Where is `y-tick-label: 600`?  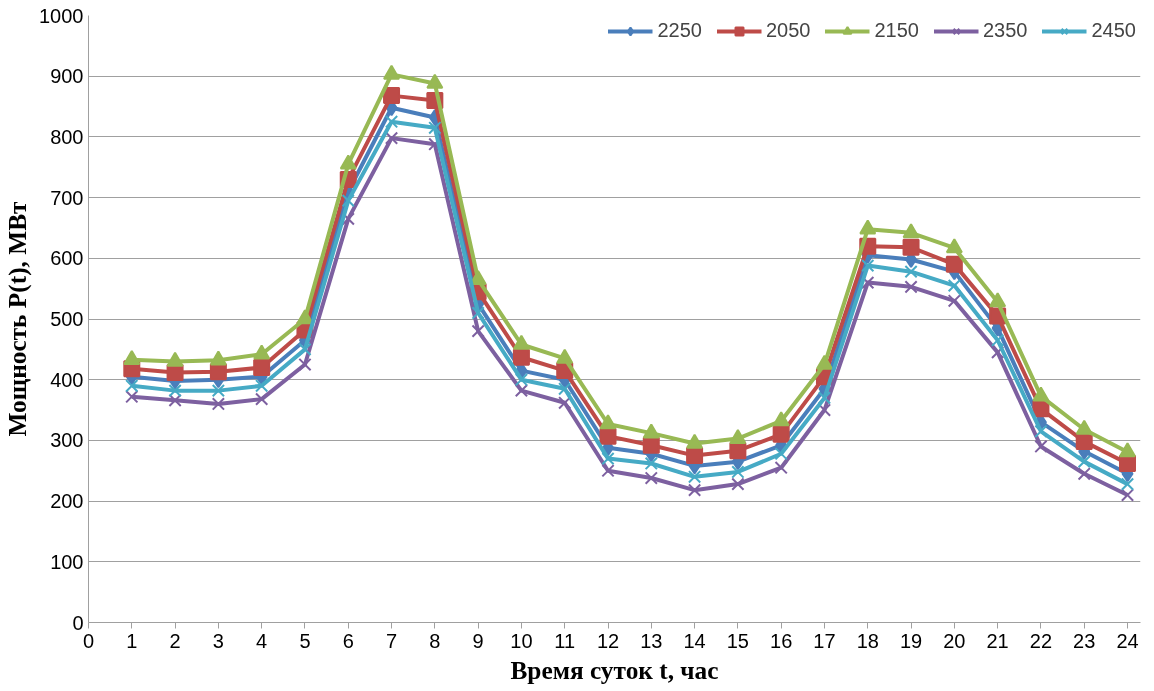
y-tick-label: 600 is located at coordinates (67, 258).